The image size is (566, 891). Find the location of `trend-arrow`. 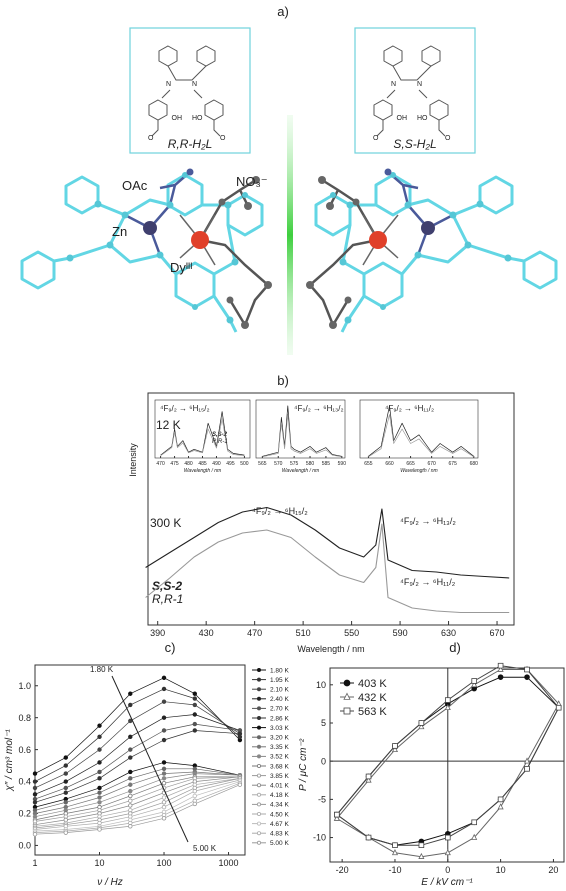

trend-arrow is located at coordinates (150, 759).